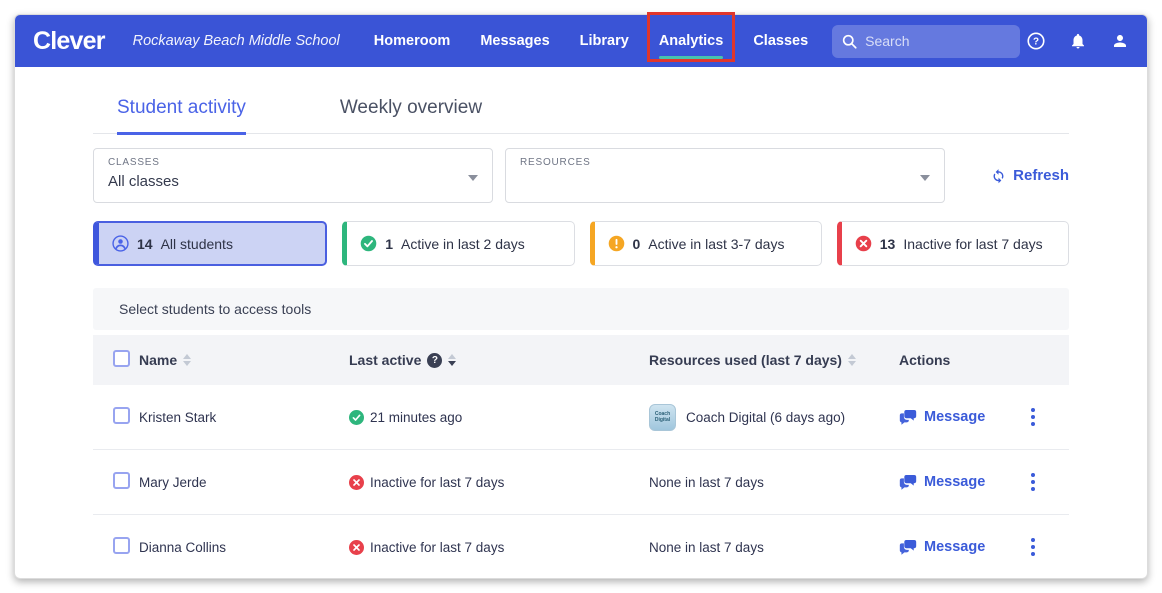 This screenshot has width=1162, height=593. I want to click on classes-dropdown-value: All classes, so click(143, 181).